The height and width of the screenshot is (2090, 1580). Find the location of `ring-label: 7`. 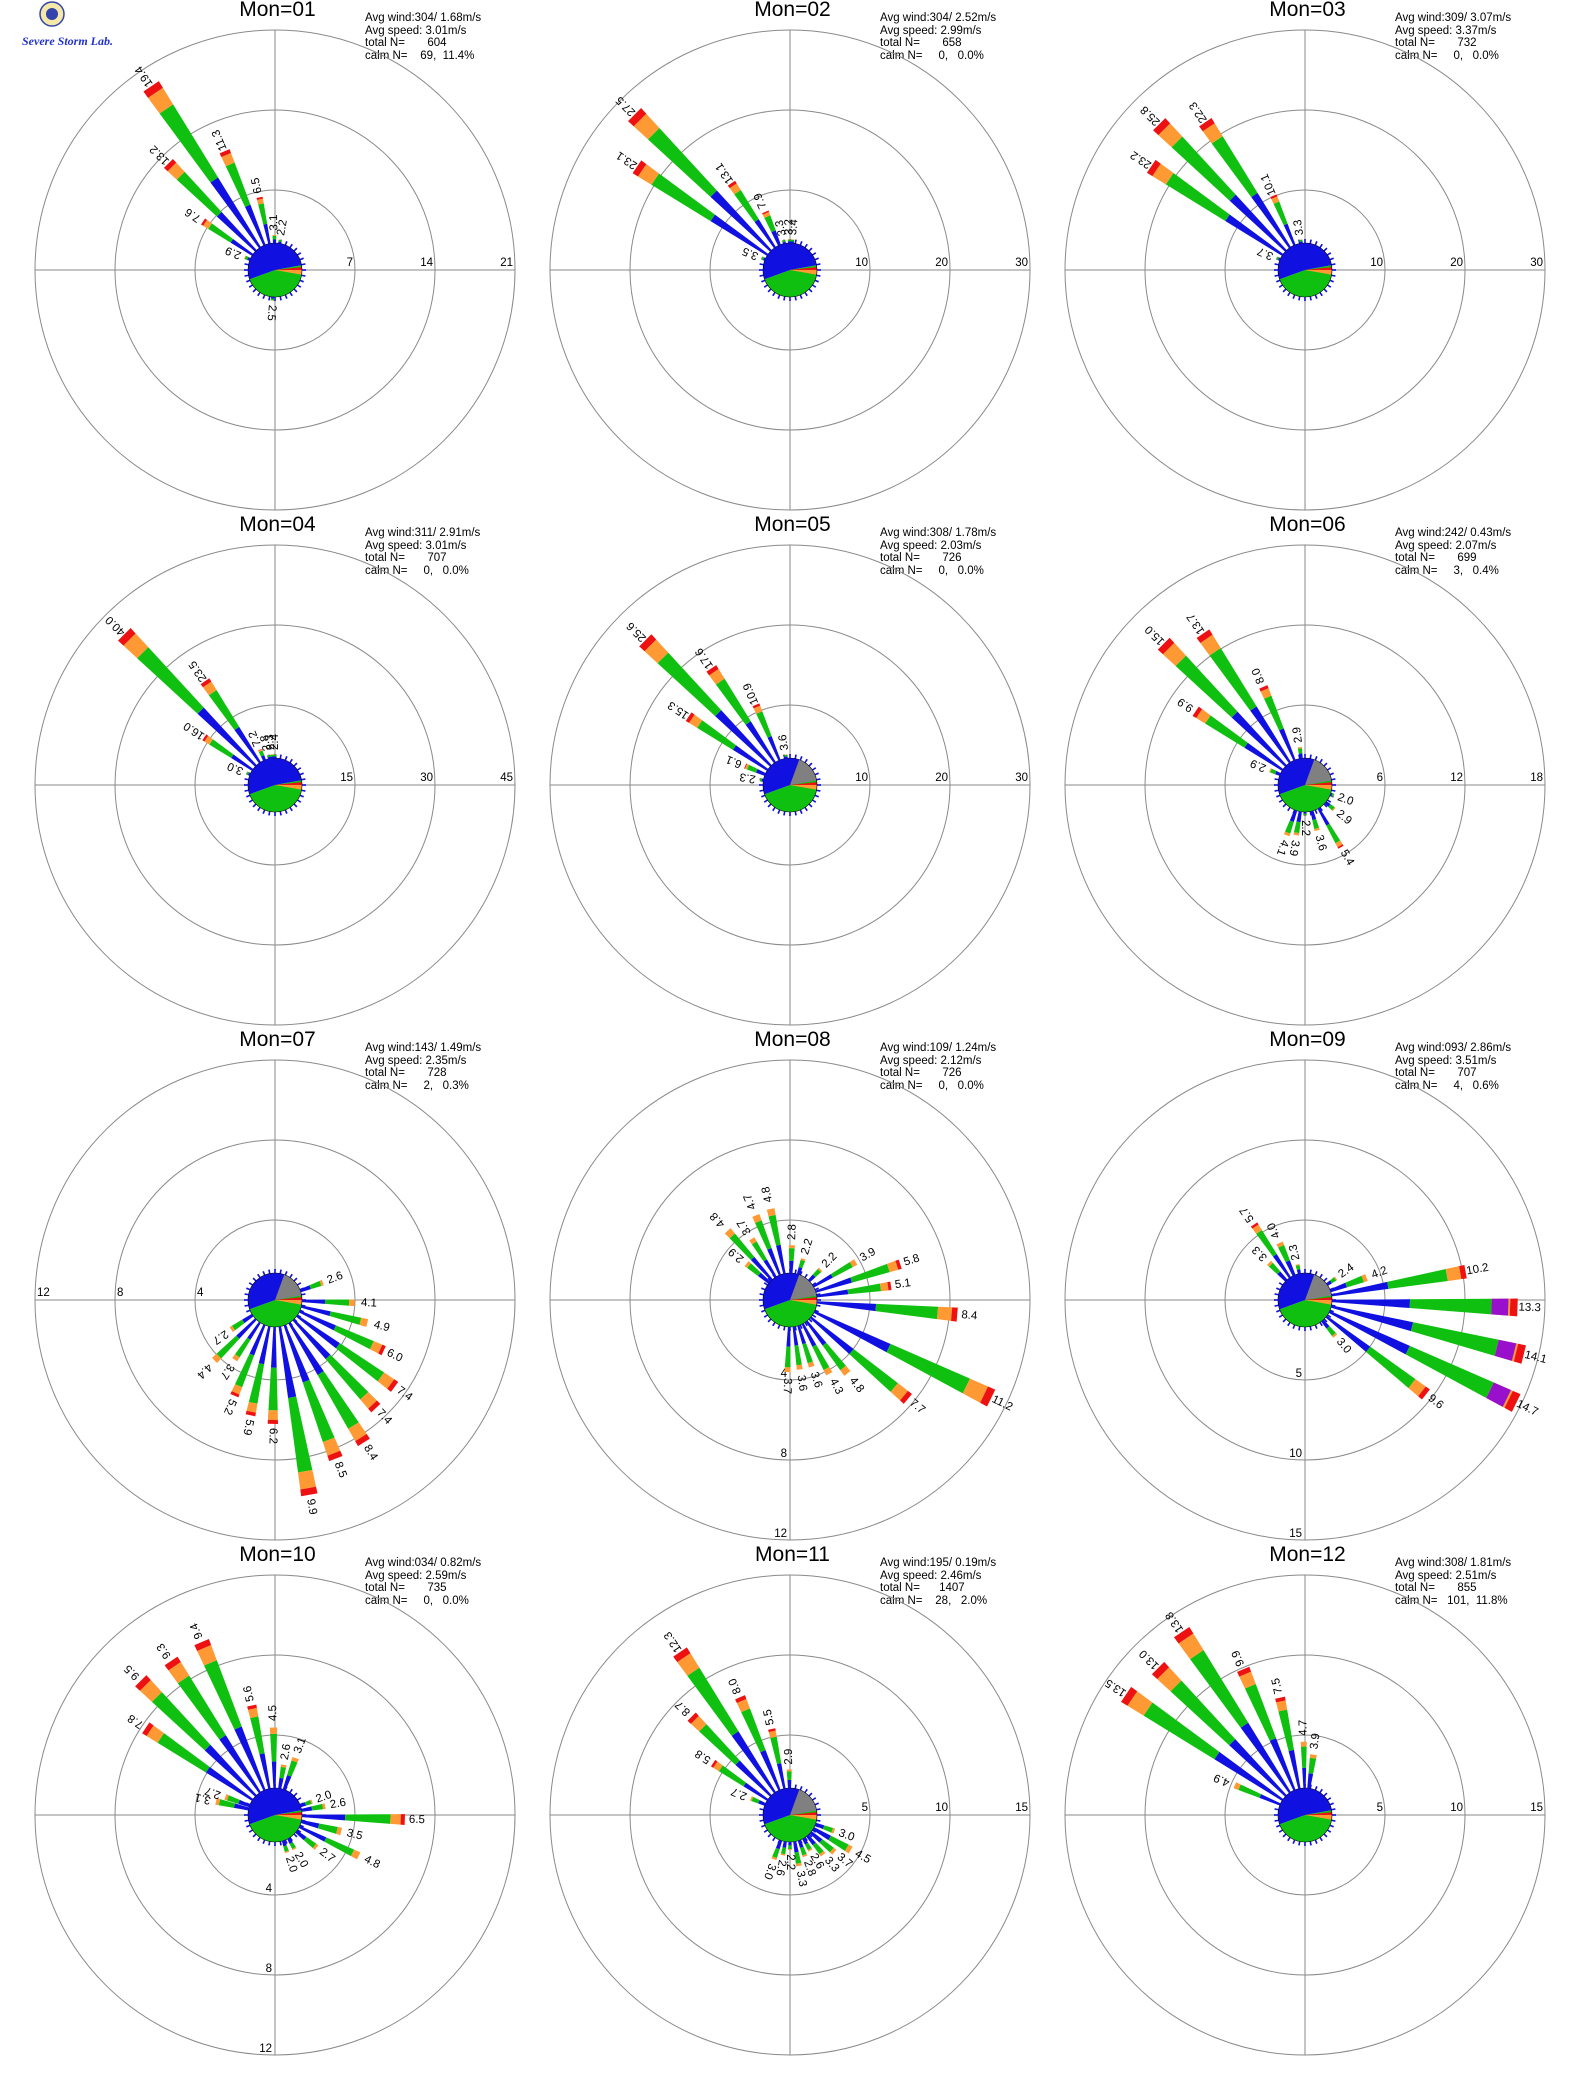

ring-label: 7 is located at coordinates (350, 263).